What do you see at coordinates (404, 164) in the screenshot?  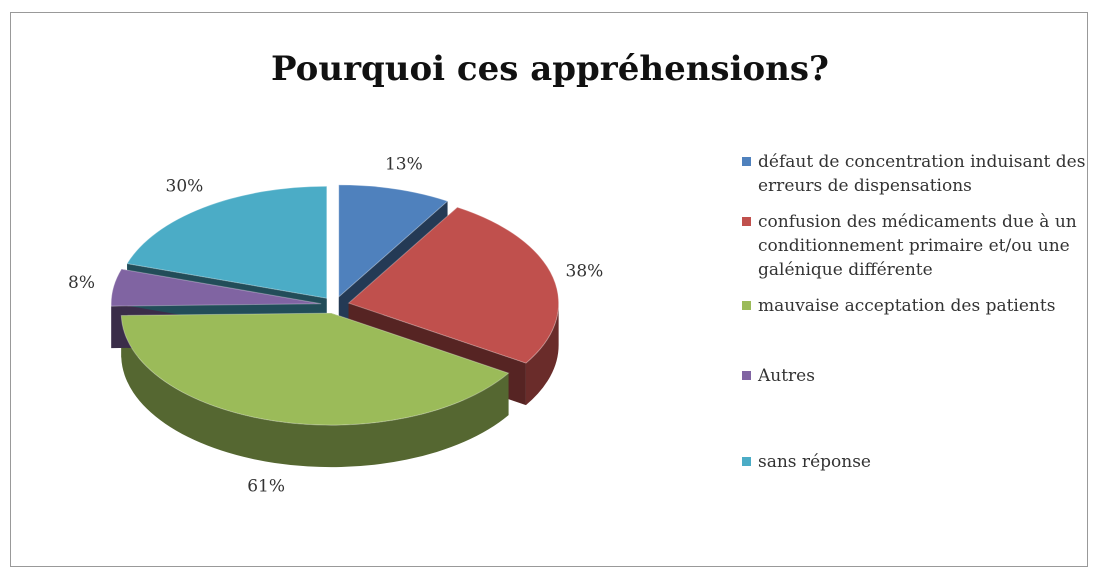 I see `data-label: 13%` at bounding box center [404, 164].